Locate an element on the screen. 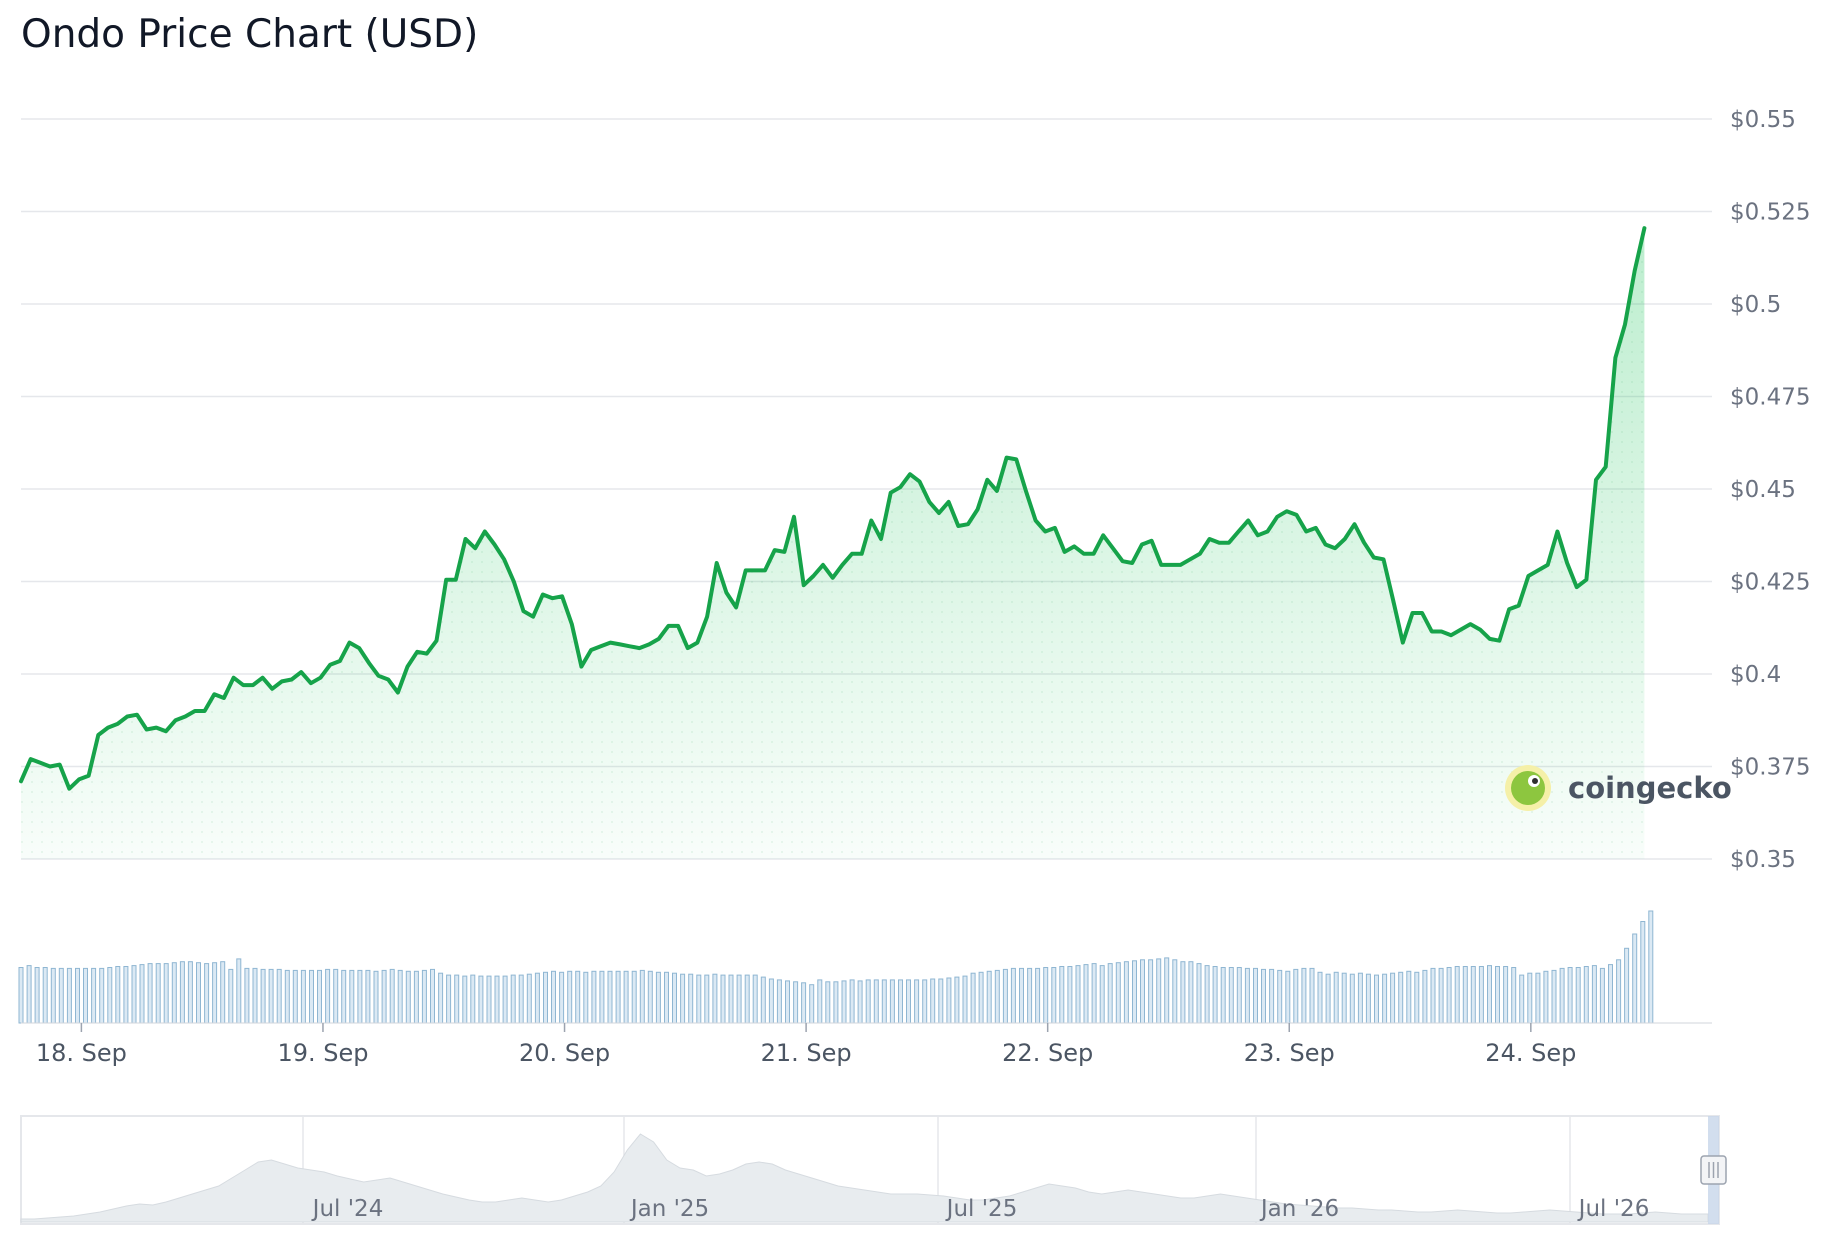 The height and width of the screenshot is (1248, 1824). navigator-handle is located at coordinates (1713, 1170).